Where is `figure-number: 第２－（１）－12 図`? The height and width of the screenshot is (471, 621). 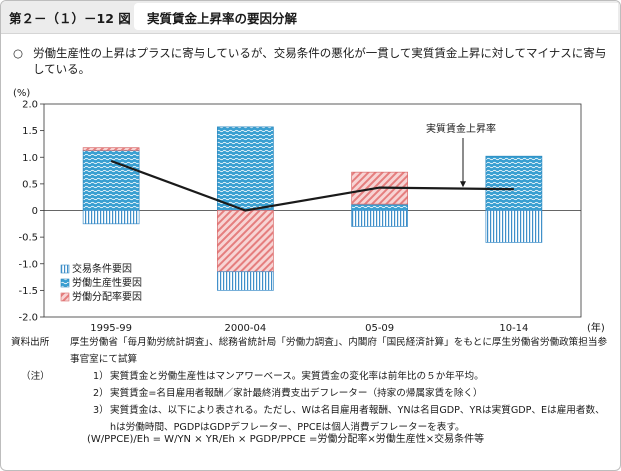
figure-number: 第２－（１）－12 図 is located at coordinates (70, 18).